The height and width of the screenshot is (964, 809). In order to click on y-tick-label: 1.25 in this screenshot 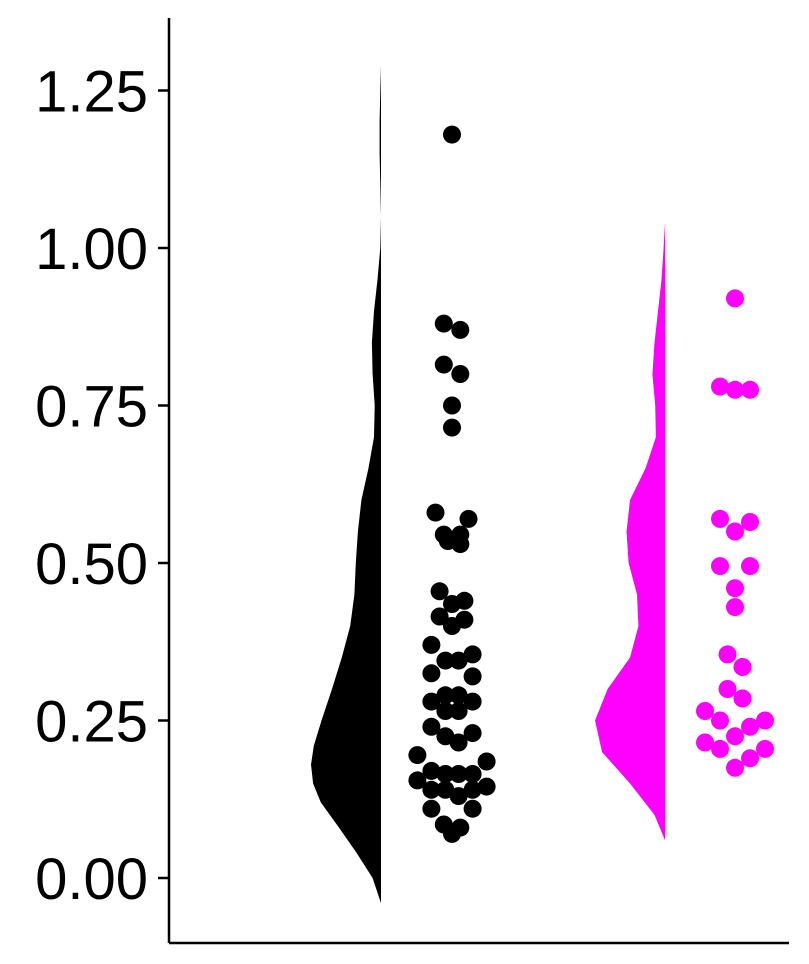, I will do `click(91, 92)`.